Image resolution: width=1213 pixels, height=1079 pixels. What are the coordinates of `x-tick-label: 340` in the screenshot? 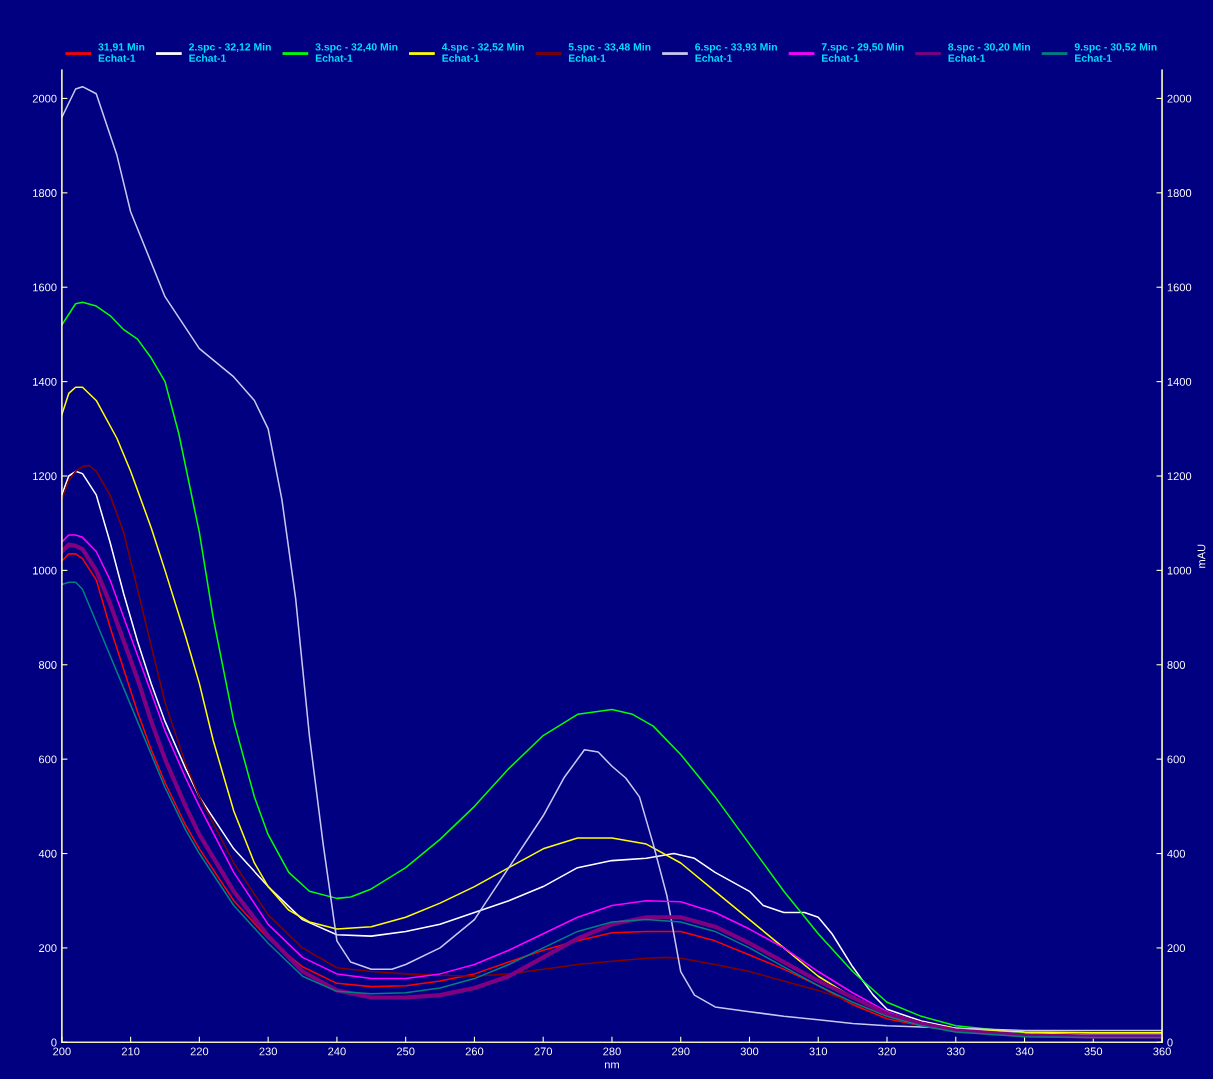 It's located at (1024, 1051).